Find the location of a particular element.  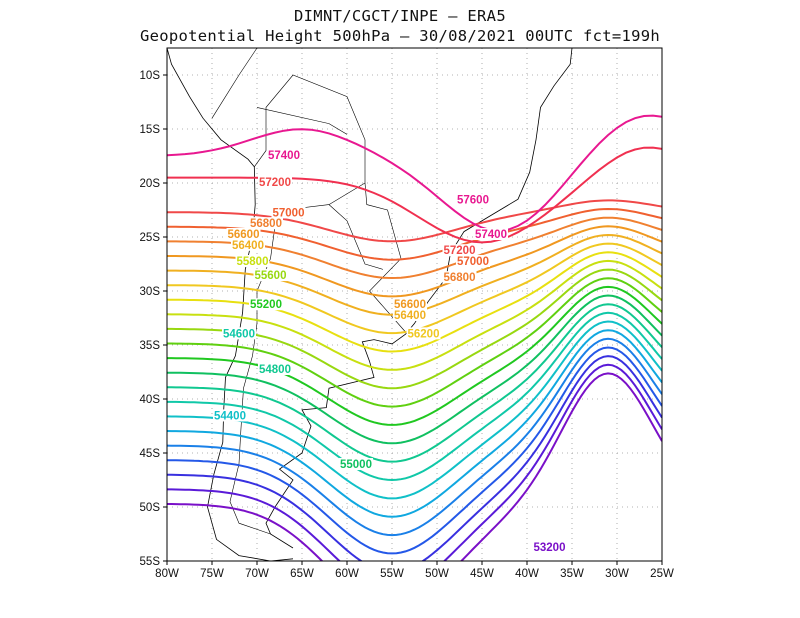

lon-tick-label: 30W is located at coordinates (617, 574).